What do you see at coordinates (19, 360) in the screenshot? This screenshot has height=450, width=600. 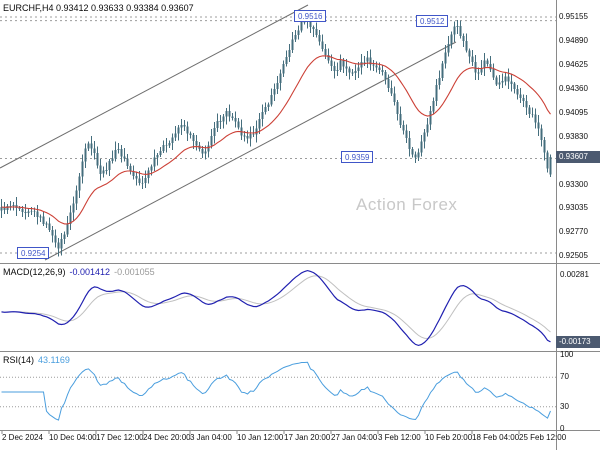 I see `rsi-label: RSI(14)` at bounding box center [19, 360].